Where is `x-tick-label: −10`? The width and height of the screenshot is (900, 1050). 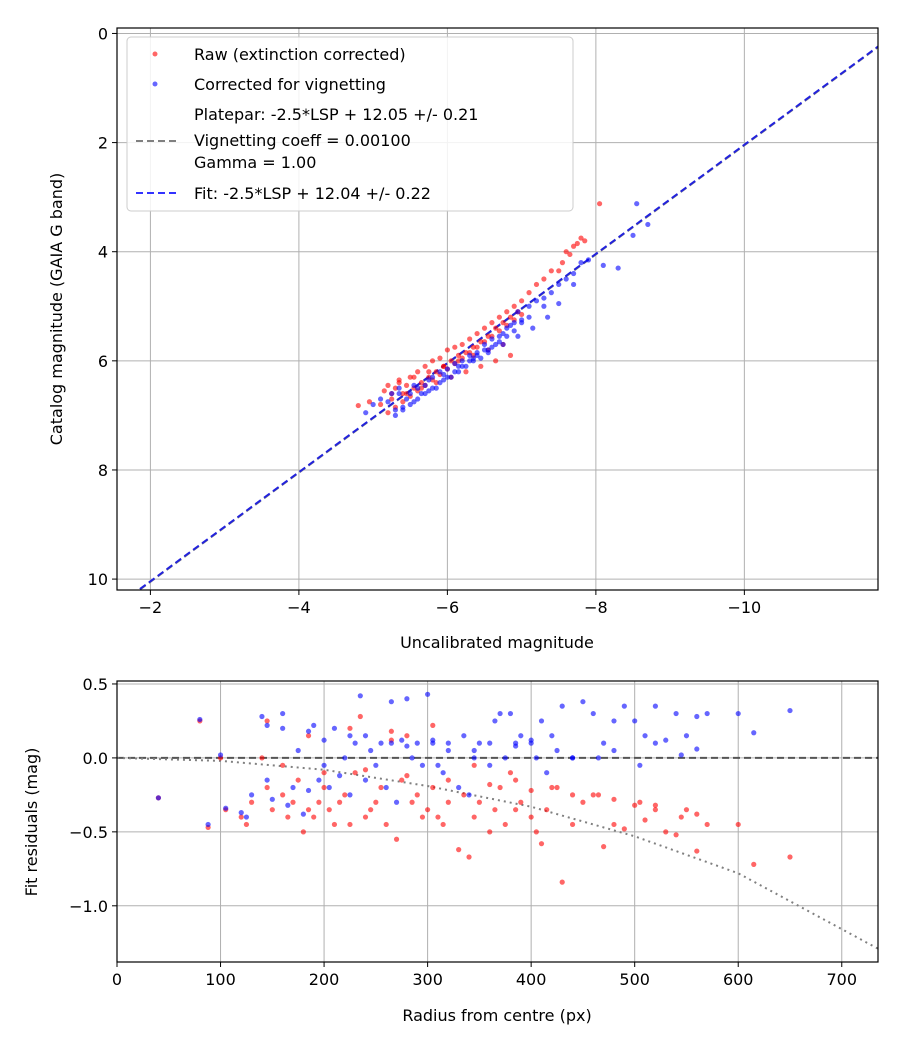 x-tick-label: −10 is located at coordinates (744, 607).